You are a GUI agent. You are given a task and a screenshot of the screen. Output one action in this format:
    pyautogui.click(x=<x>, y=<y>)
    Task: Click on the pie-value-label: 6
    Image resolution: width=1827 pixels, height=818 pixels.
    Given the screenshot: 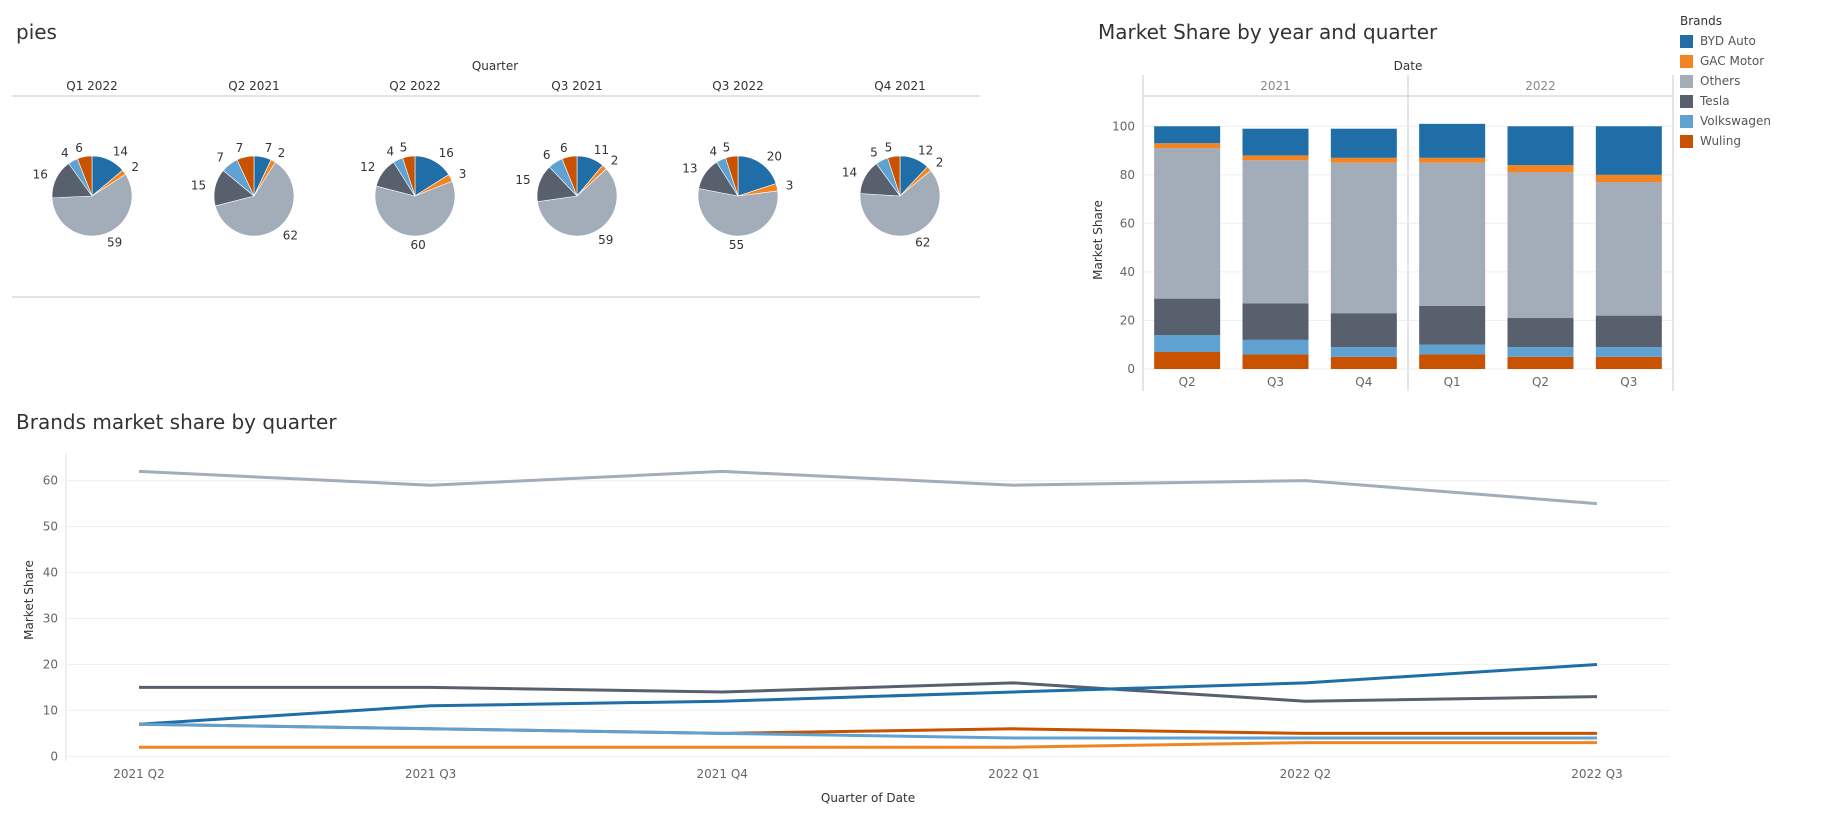 What is the action you would take?
    pyautogui.click(x=79, y=148)
    